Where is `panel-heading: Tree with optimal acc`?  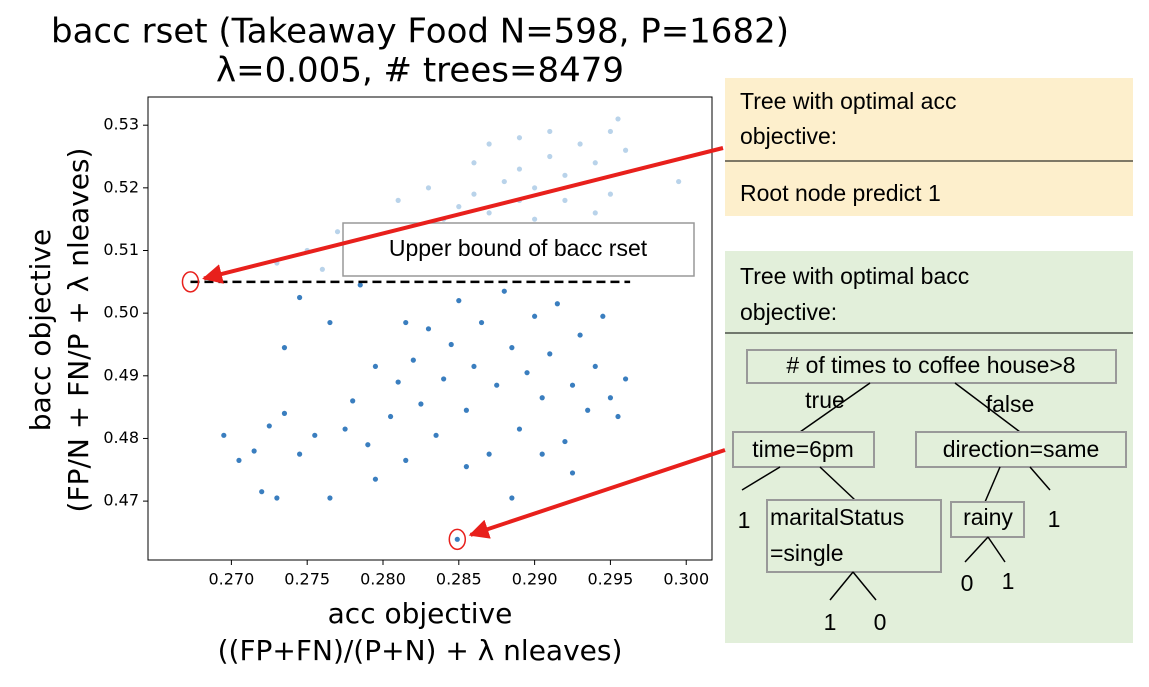 panel-heading: Tree with optimal acc is located at coordinates (848, 101).